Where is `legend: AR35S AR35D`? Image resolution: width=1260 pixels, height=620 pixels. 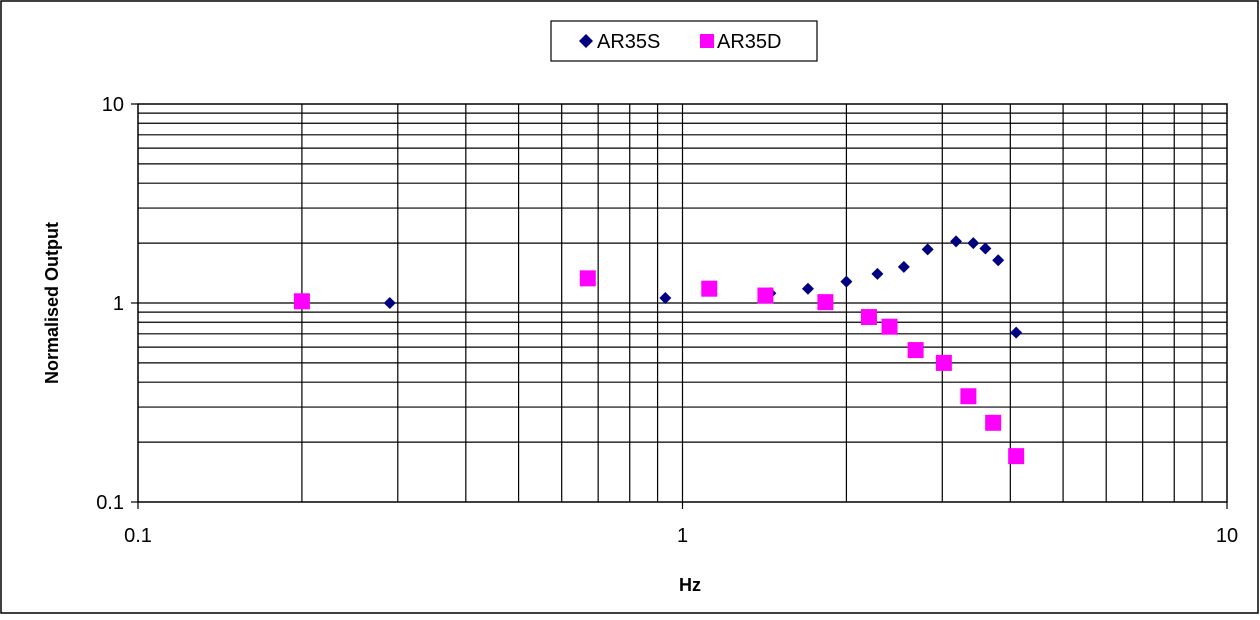 legend: AR35S AR35D is located at coordinates (684, 41).